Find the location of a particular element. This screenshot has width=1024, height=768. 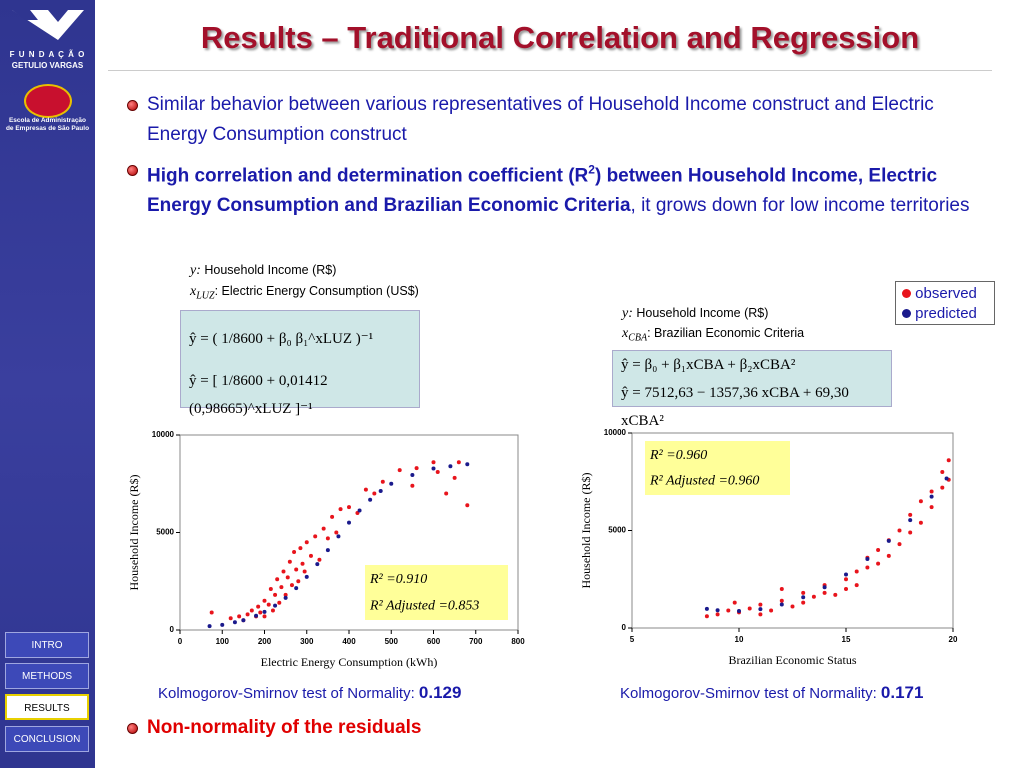

y-tick-label: 10000 is located at coordinates (163, 434).